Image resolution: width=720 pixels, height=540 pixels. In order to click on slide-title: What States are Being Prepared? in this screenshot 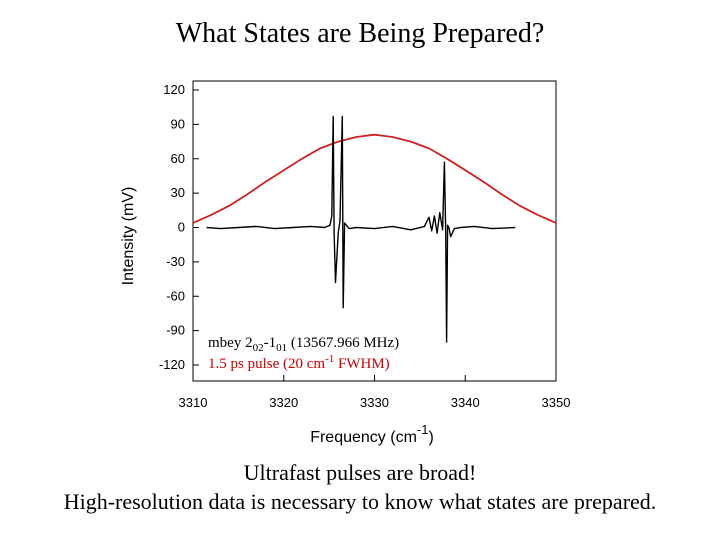, I will do `click(360, 33)`.